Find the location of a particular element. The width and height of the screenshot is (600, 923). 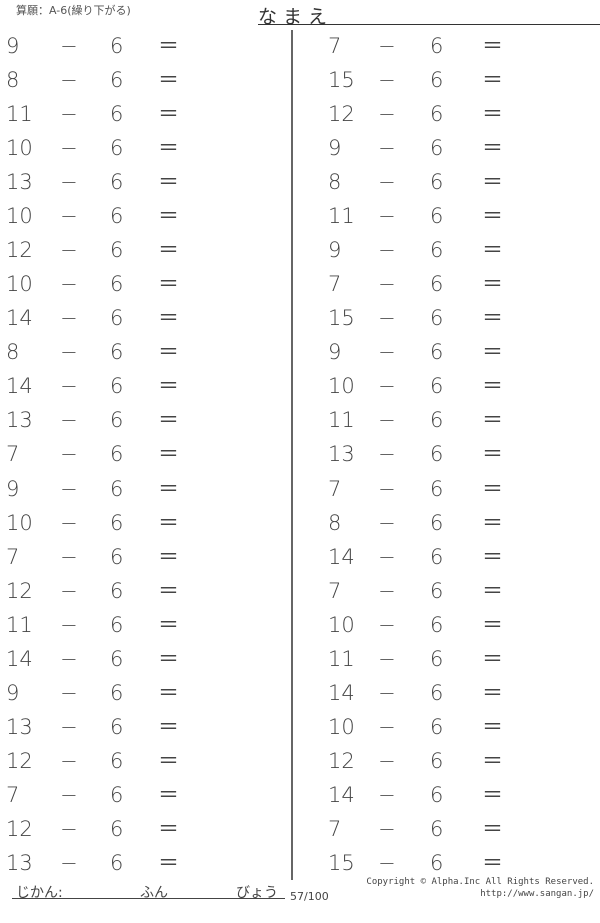

minuend: 13 is located at coordinates (19, 420).